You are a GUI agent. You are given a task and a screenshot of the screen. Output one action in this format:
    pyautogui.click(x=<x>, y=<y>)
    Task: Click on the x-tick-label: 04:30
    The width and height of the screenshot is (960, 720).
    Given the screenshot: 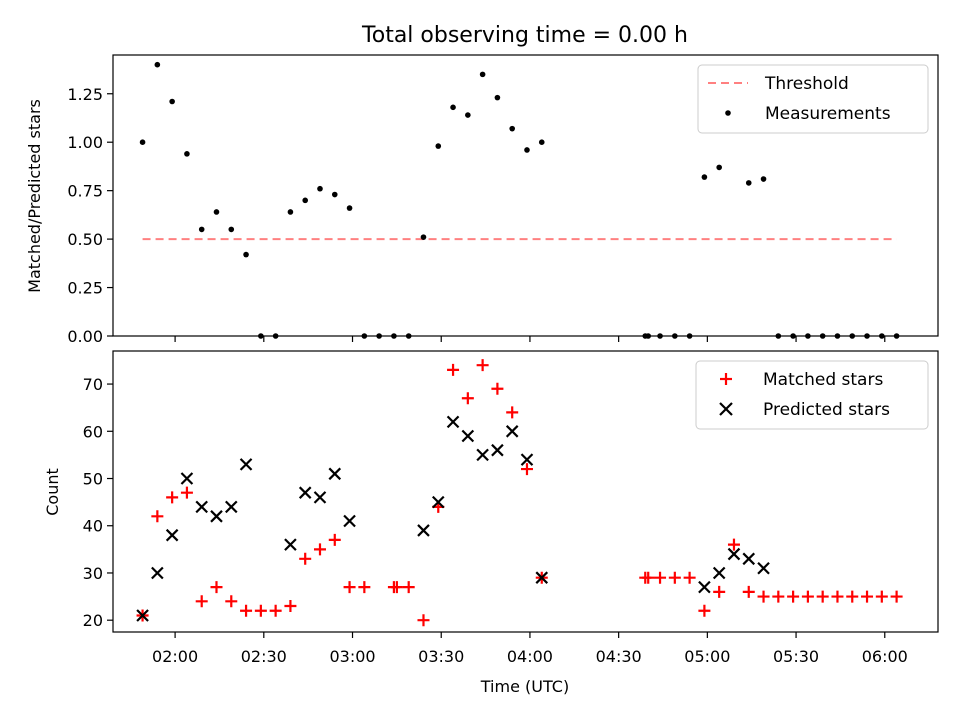 What is the action you would take?
    pyautogui.click(x=619, y=656)
    